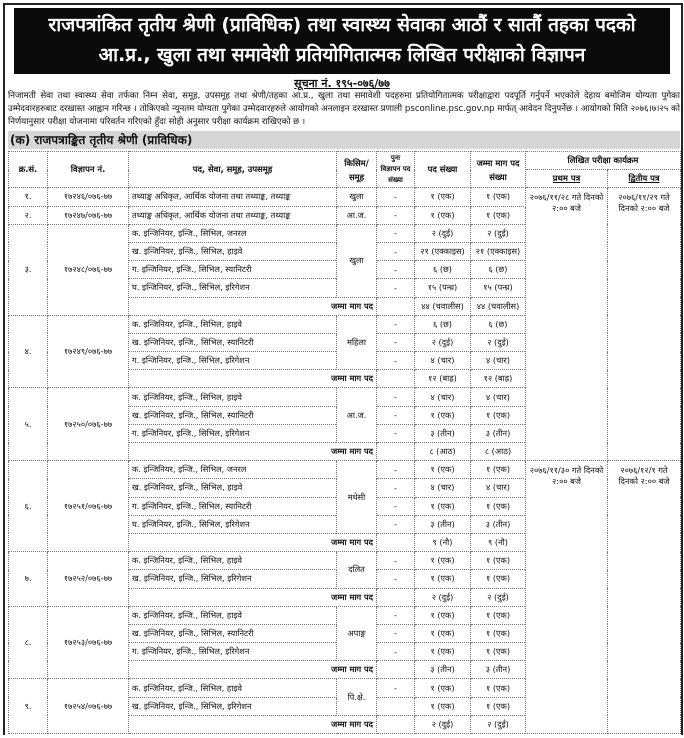  I want to click on post-name: ख. इन्जिनियर, इन्जि., सिभिल, इरिगेशन, so click(232, 706).